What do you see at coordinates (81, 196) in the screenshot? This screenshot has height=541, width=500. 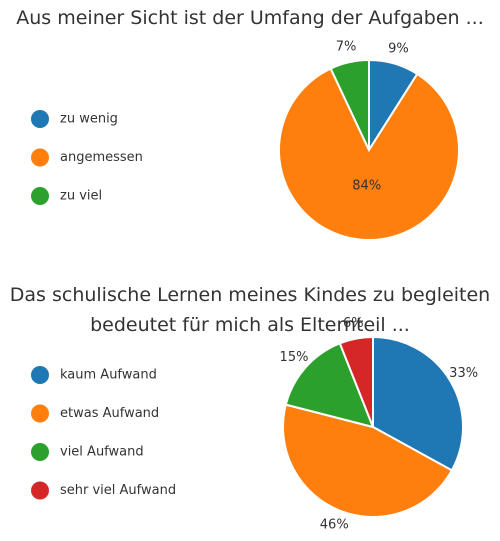 I see `legend-label: zu viel` at bounding box center [81, 196].